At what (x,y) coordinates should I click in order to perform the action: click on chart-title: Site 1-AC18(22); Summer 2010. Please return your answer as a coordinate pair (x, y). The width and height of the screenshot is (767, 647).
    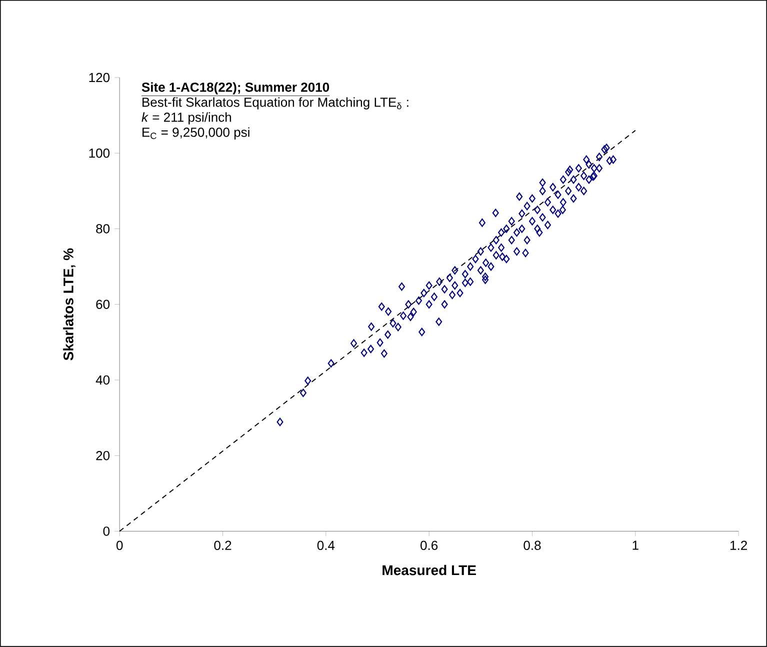
    Looking at the image, I should click on (236, 88).